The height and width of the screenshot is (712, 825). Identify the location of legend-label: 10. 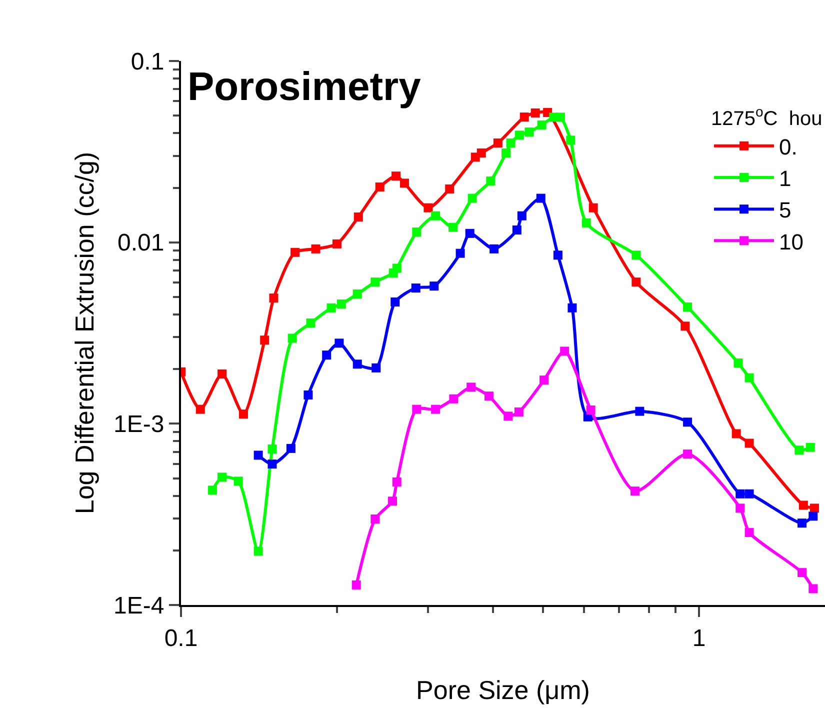
(791, 241).